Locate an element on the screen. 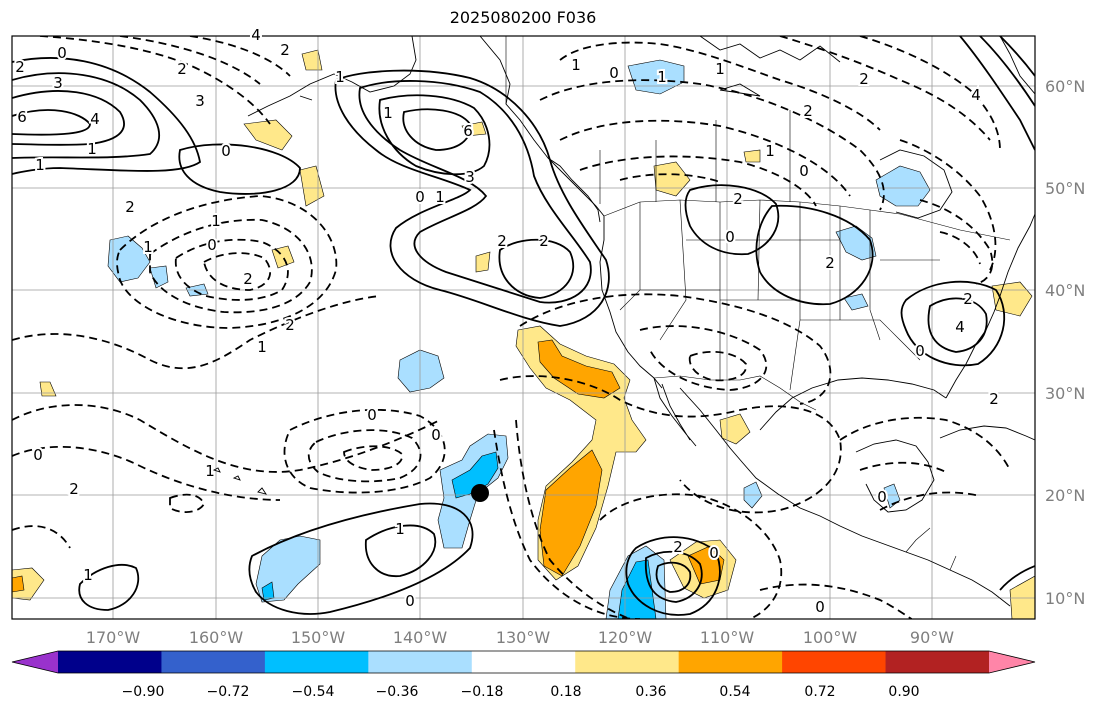 This screenshot has height=712, width=1105. colorbar-label: −0.18 is located at coordinates (482, 692).